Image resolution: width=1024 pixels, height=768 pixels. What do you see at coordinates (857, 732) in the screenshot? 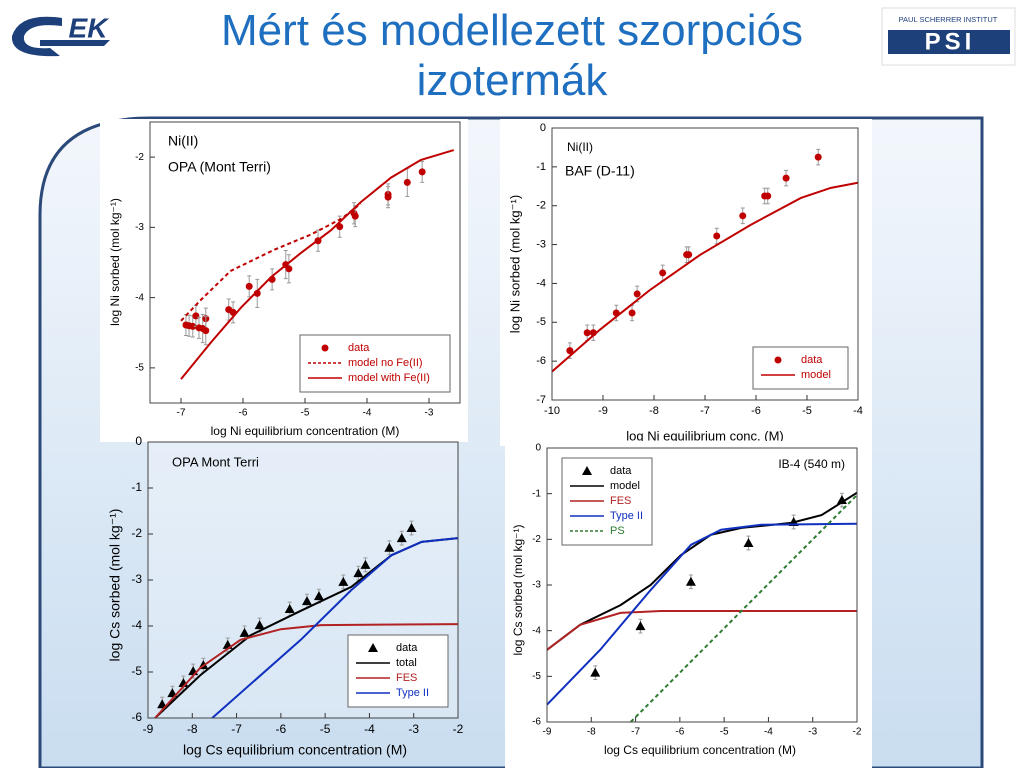
I see `x-tick-label: -2` at bounding box center [857, 732].